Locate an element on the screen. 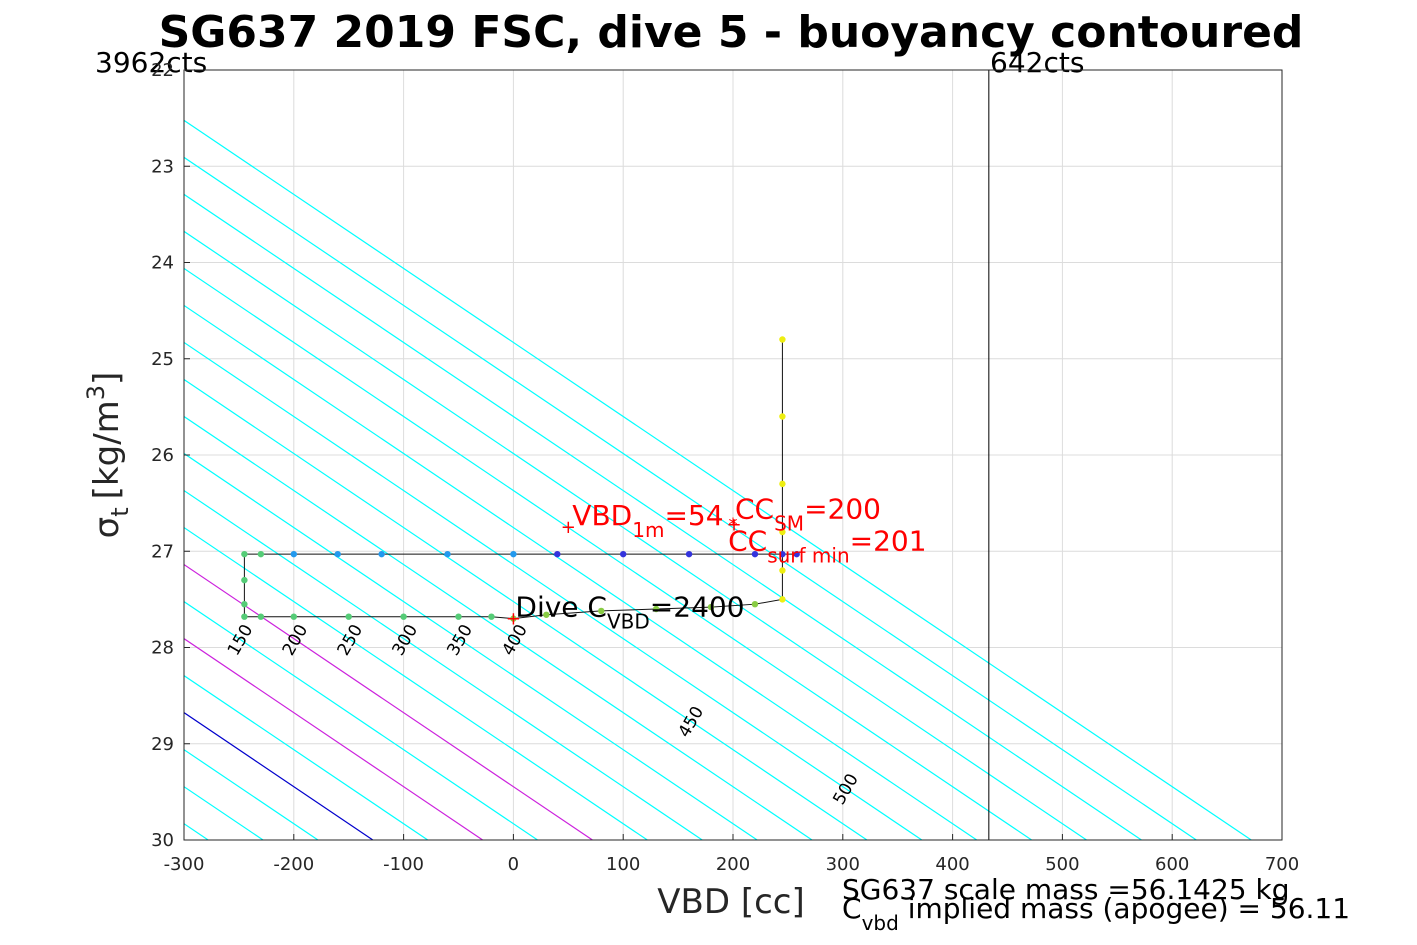  marker-label: CCSM=200 is located at coordinates (808, 513).